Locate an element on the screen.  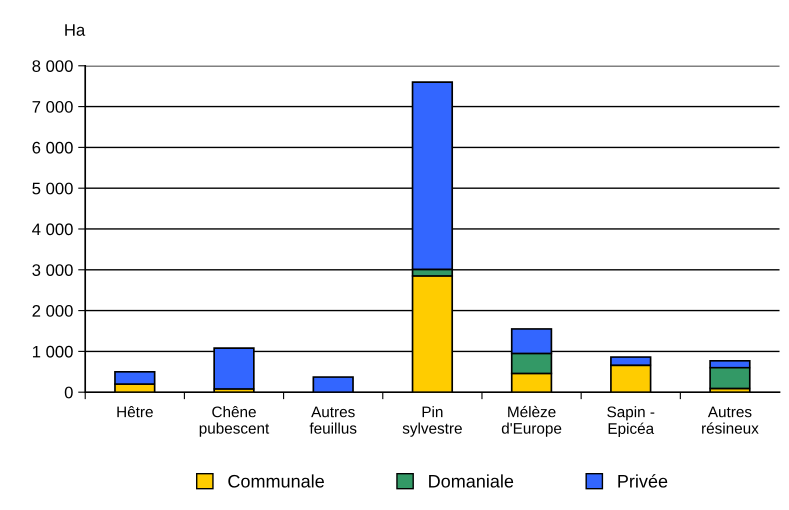
x-tick-label: Hêtre is located at coordinates (135, 412).